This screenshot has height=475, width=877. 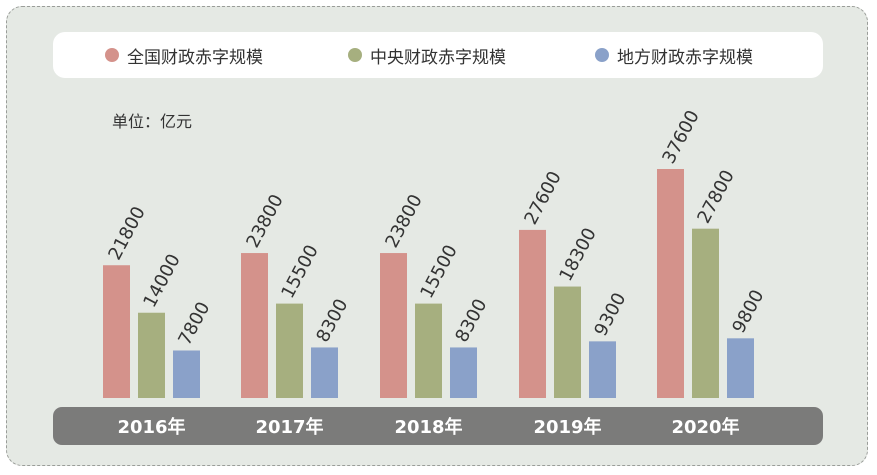 I want to click on legend-item-national: 全国财政赤字规模, so click(x=184, y=55).